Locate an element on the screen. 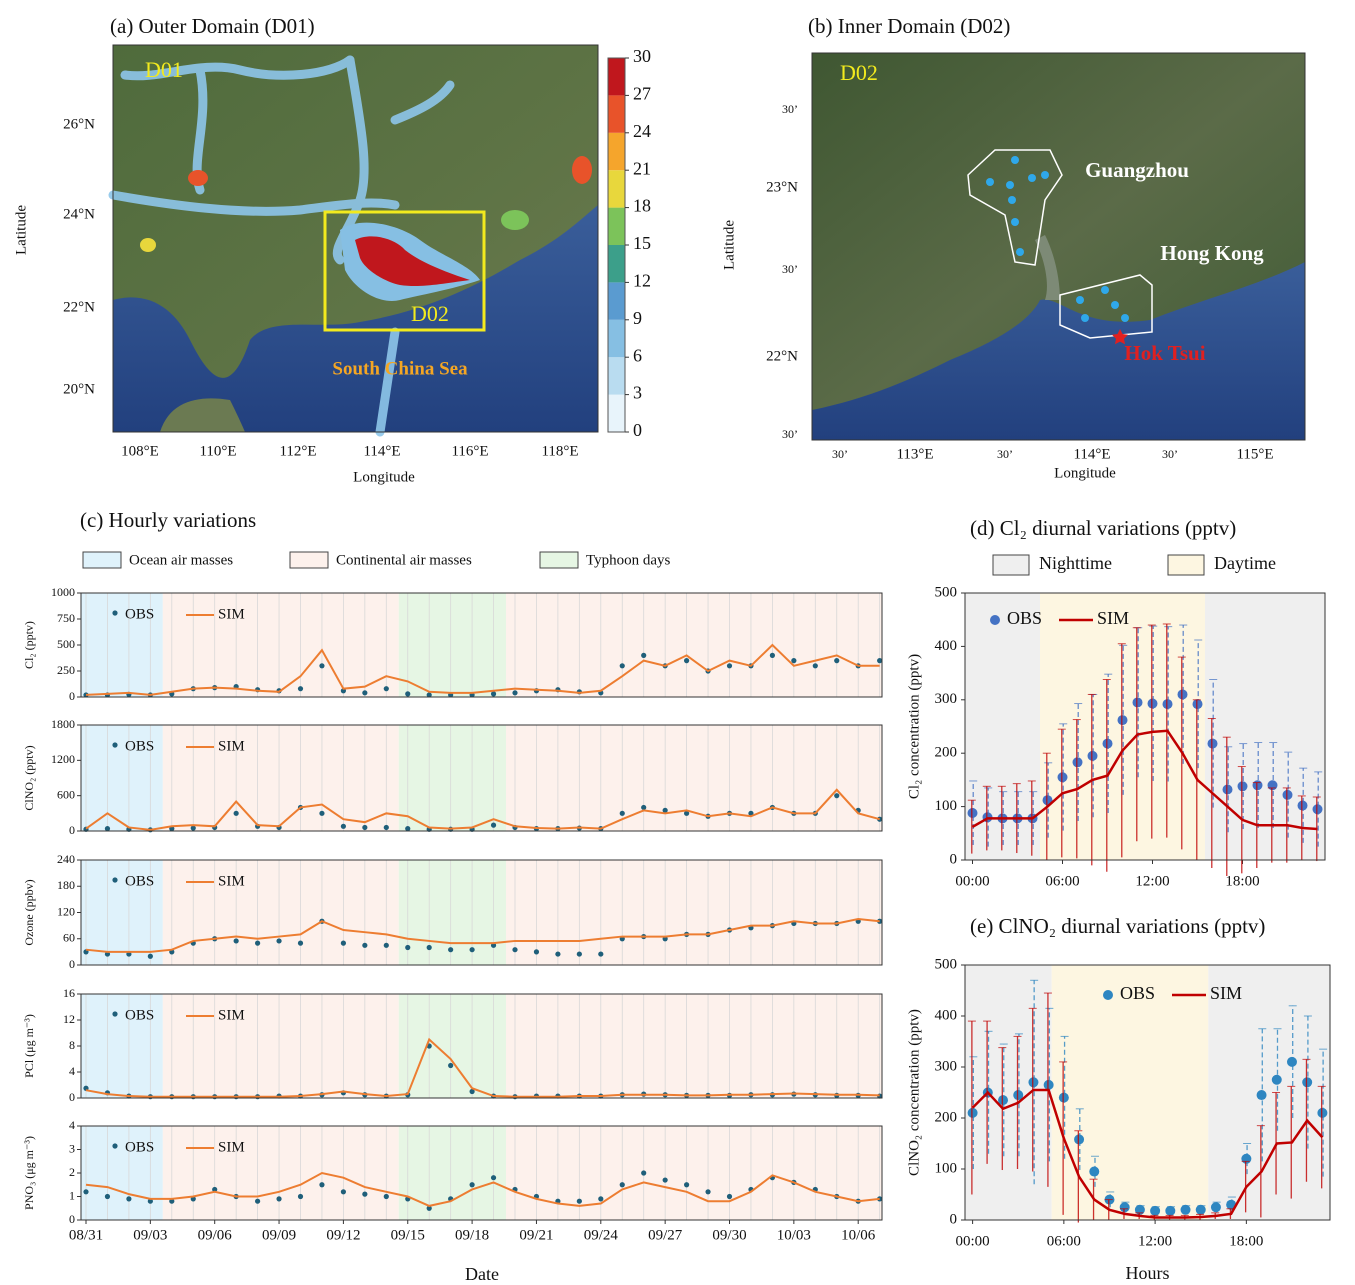 The width and height of the screenshot is (1355, 1285). legend-label: Typhoon days is located at coordinates (628, 560).